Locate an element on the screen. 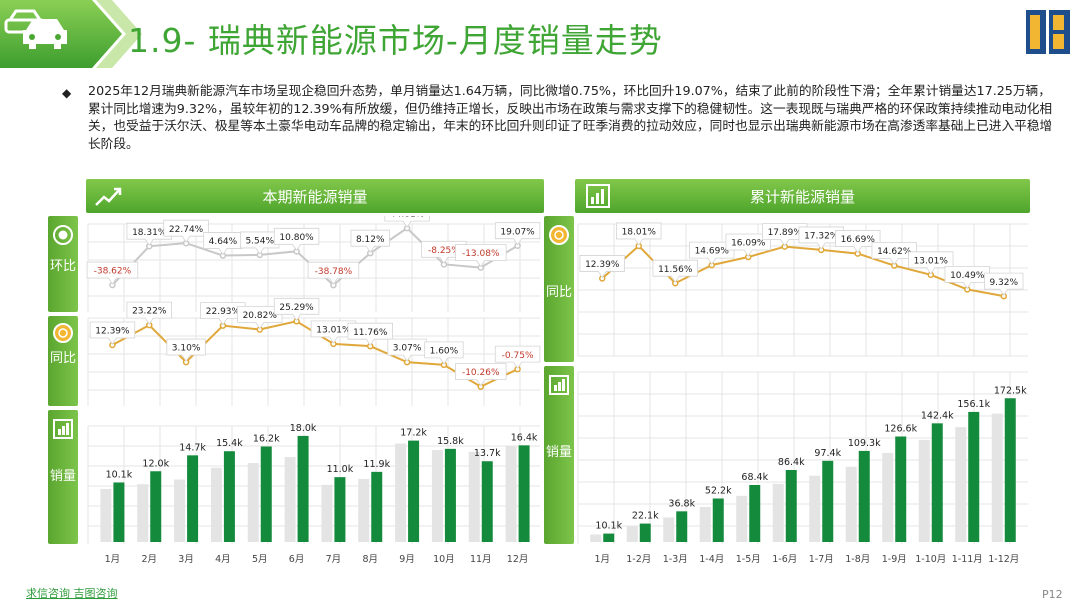 The width and height of the screenshot is (1080, 607). monthly-tick-label: 12月 is located at coordinates (518, 559).